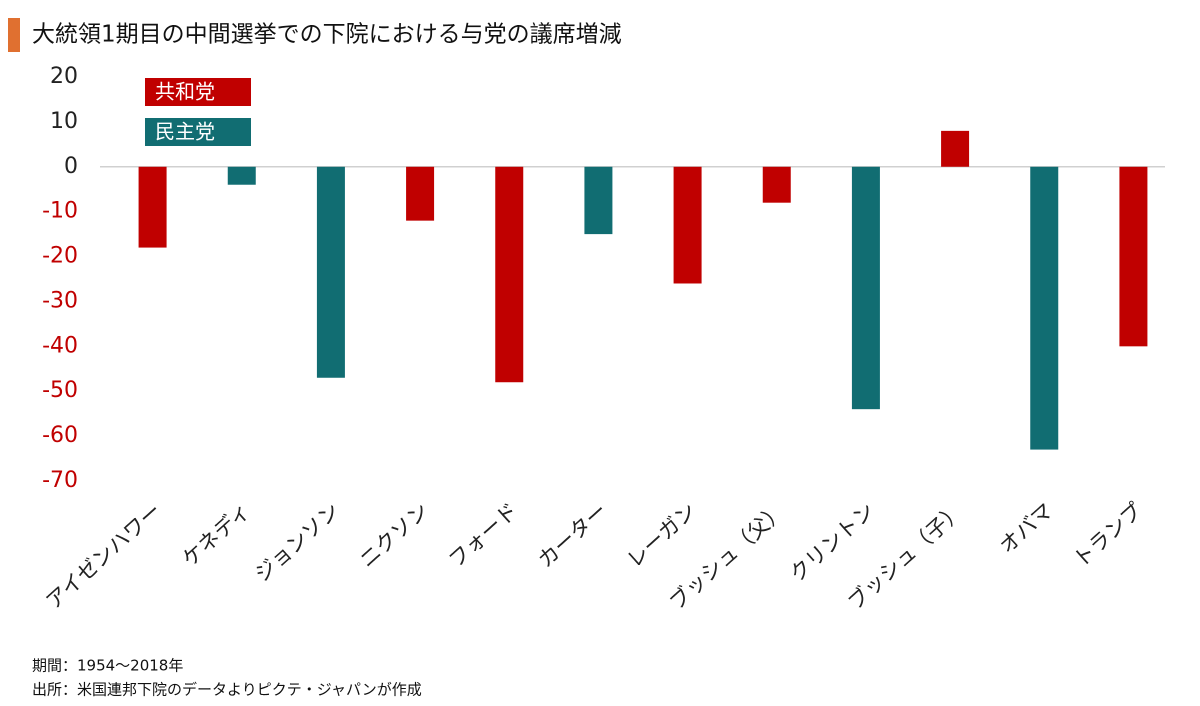 Image resolution: width=1200 pixels, height=706 pixels. I want to click on x-tick-label: フォード, so click(483, 535).